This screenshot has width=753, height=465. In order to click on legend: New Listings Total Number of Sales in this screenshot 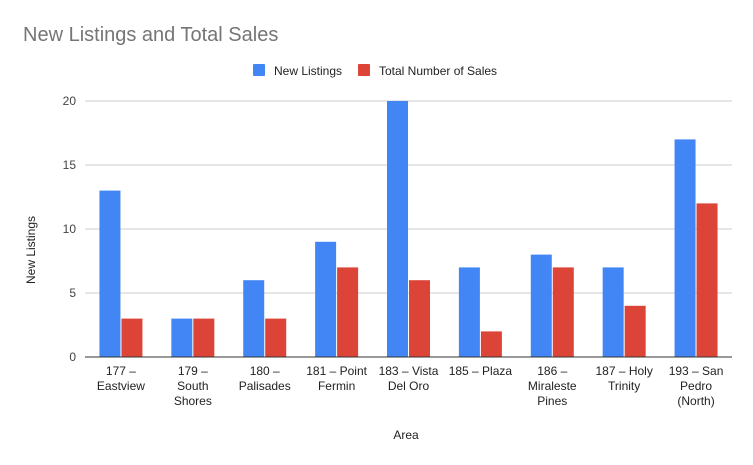, I will do `click(375, 71)`.